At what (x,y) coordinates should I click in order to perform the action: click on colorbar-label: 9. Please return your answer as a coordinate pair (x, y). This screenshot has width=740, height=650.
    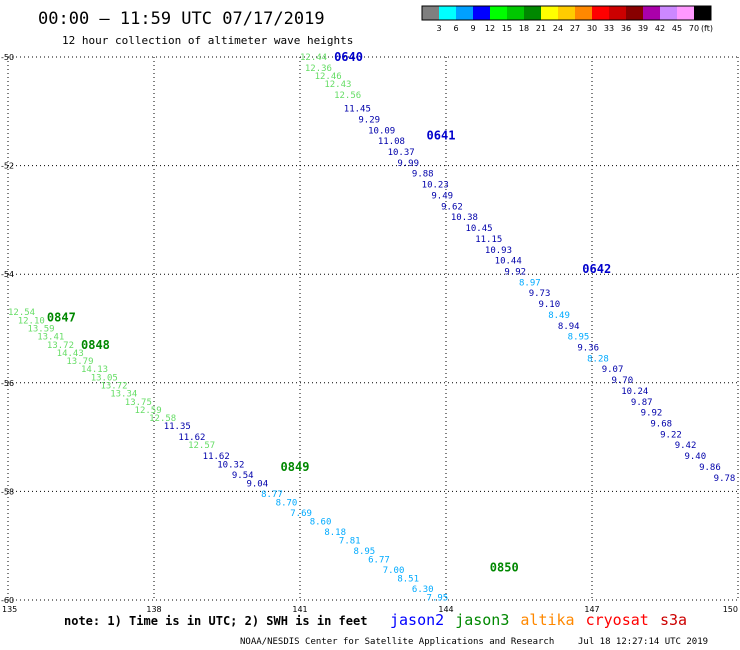
    Looking at the image, I should click on (472, 28).